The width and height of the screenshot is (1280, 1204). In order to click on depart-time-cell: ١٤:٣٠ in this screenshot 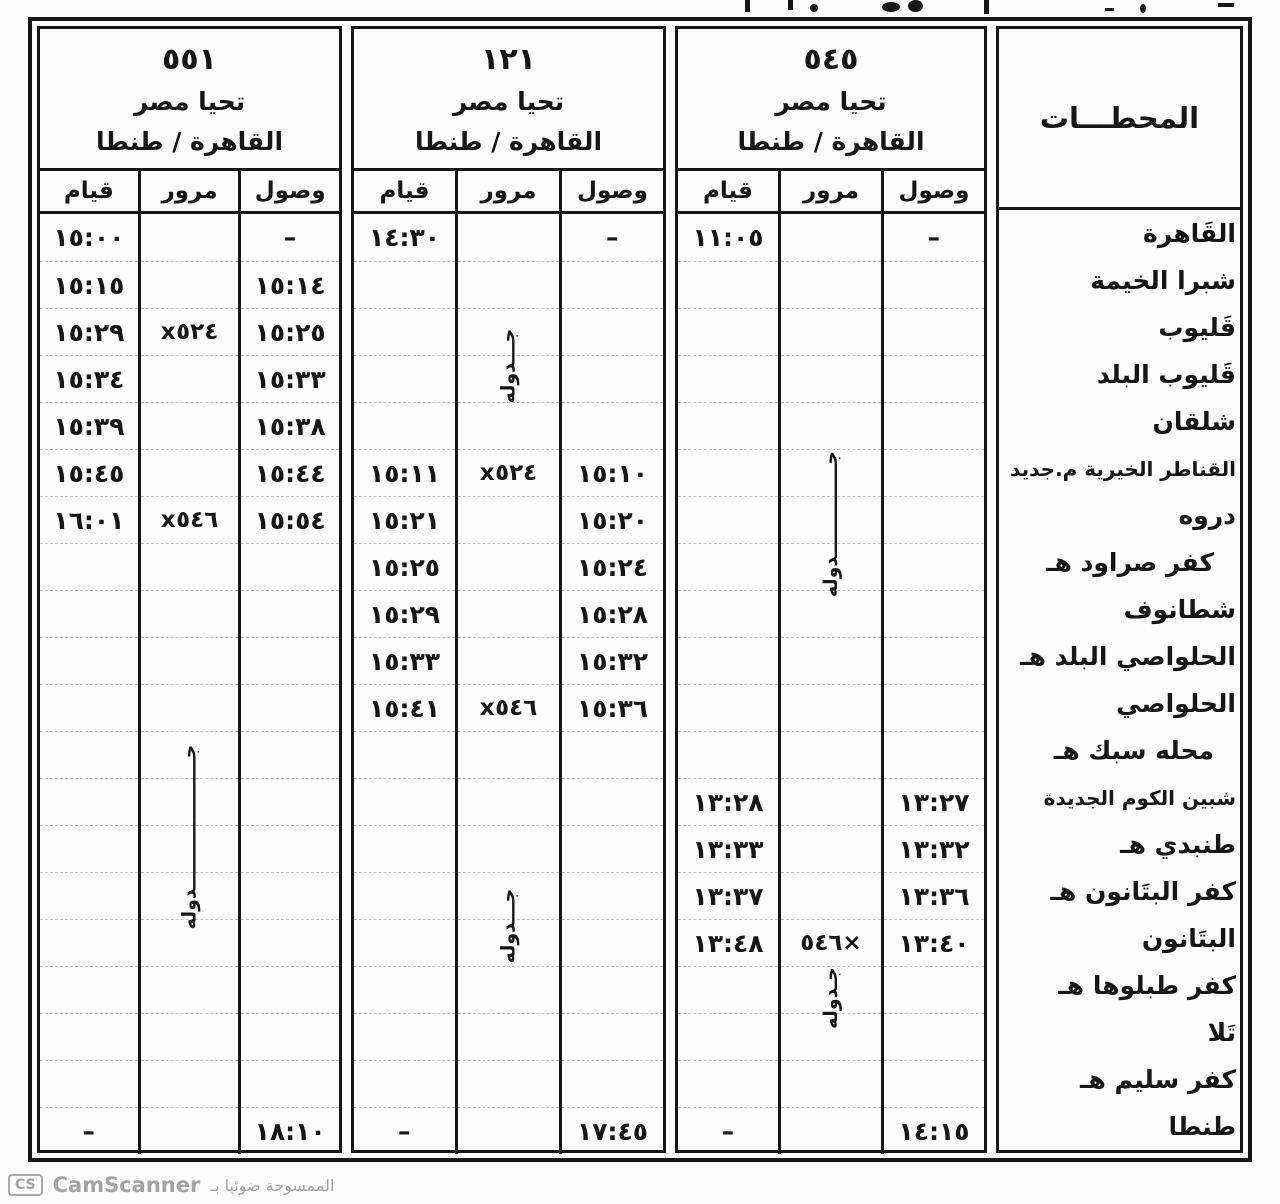, I will do `click(404, 237)`.